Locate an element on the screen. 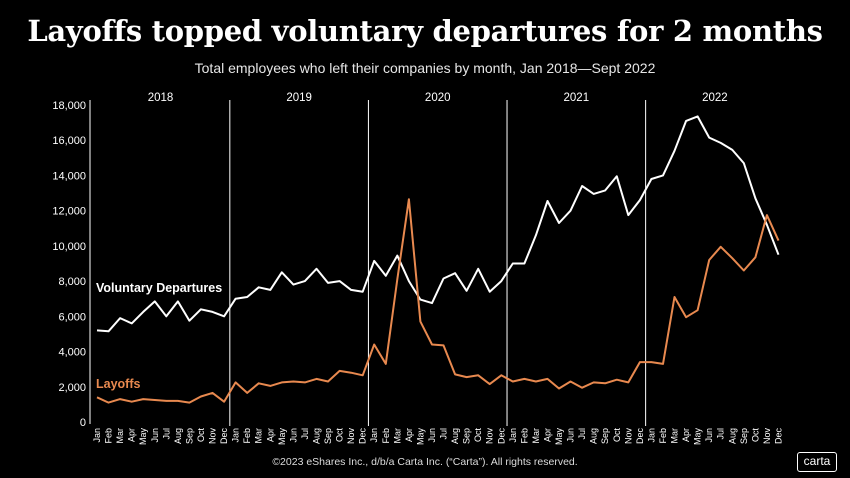 The width and height of the screenshot is (850, 478). year-label: 2019 is located at coordinates (299, 98).